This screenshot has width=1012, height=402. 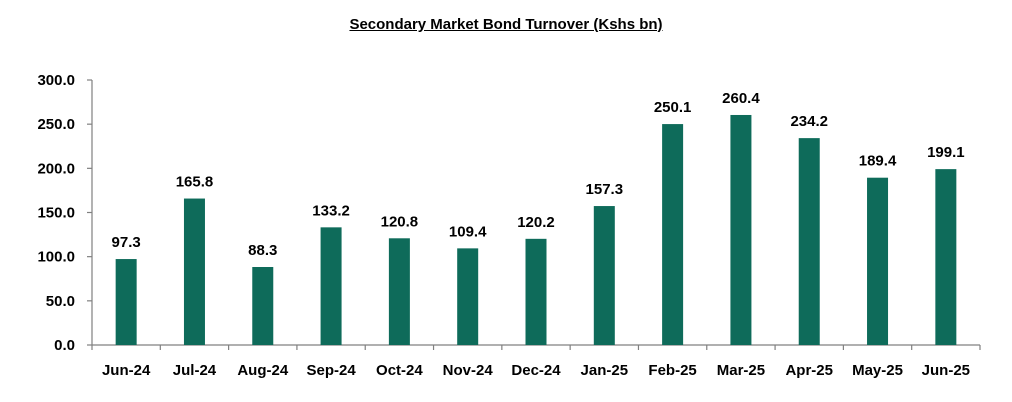 I want to click on y-tick-label: 200.0, so click(x=56, y=168).